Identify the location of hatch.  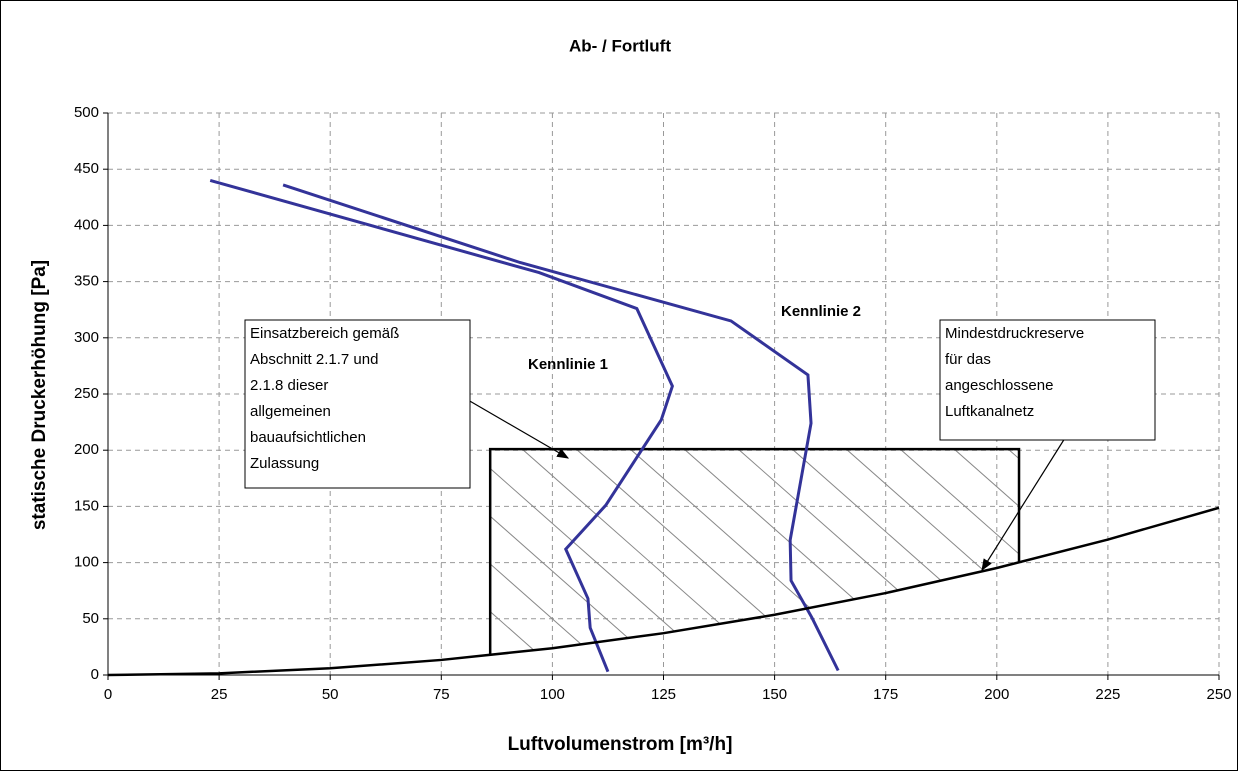
(755, 552).